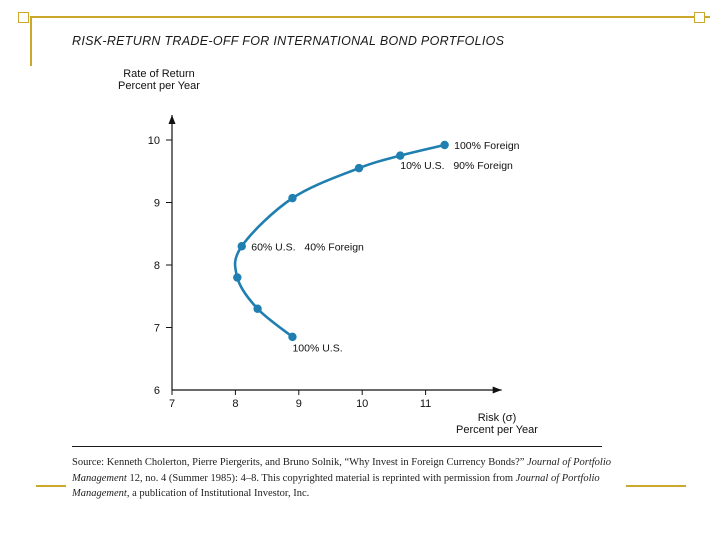  What do you see at coordinates (159, 86) in the screenshot?
I see `y-axis-label-line2: Percent per Year` at bounding box center [159, 86].